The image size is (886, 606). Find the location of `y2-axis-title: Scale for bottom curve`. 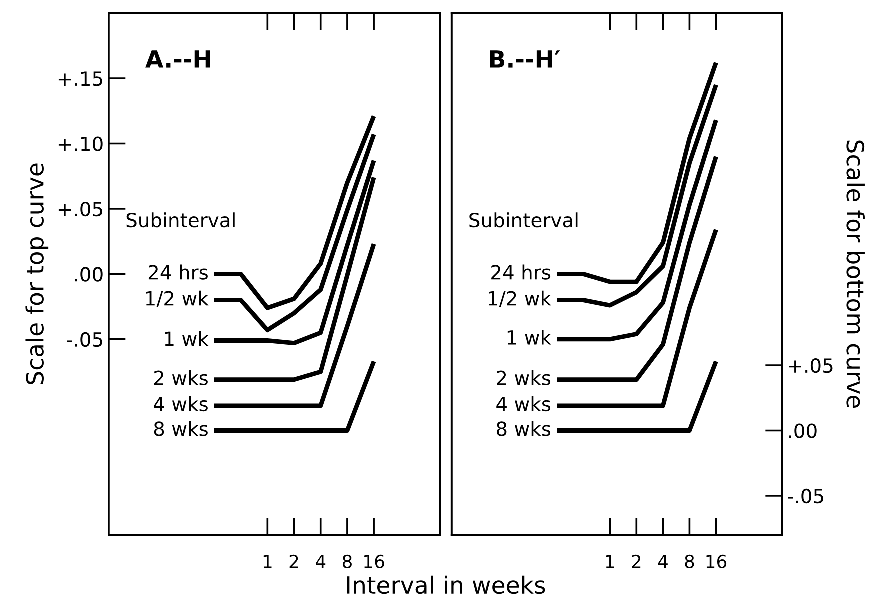

y2-axis-title: Scale for bottom curve is located at coordinates (855, 274).